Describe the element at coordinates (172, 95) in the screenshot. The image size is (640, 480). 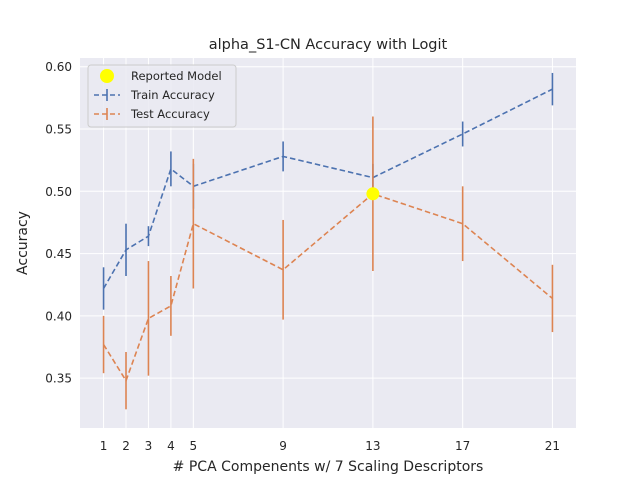
I see `legend-label-train: Train Accuracy` at that location.